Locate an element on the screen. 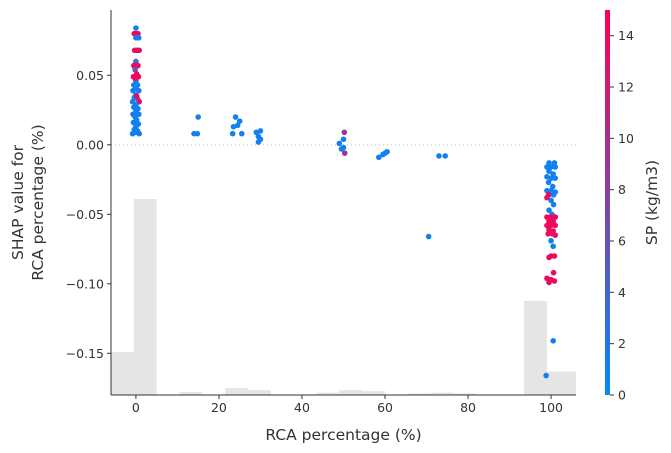  colorbar-tick-label-3: 6 is located at coordinates (622, 241).